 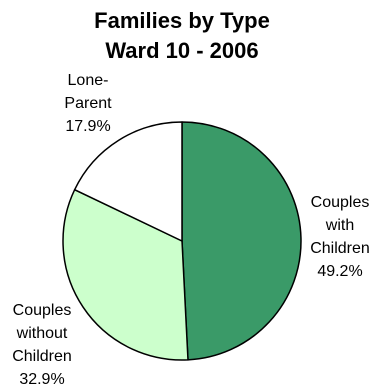 I want to click on slice-value-label: 32.9%, so click(x=41, y=379).